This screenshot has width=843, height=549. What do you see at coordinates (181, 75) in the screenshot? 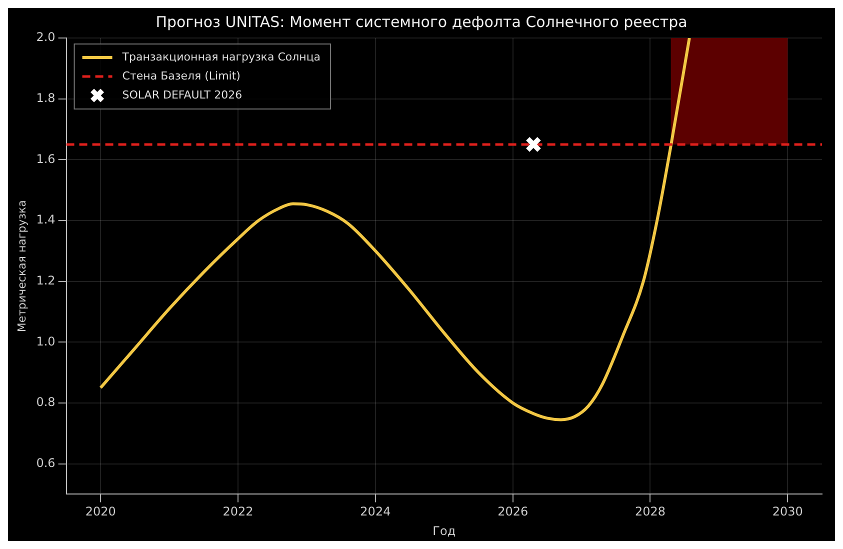
I see `legend-label: Стена Базеля (Limit)` at bounding box center [181, 75].